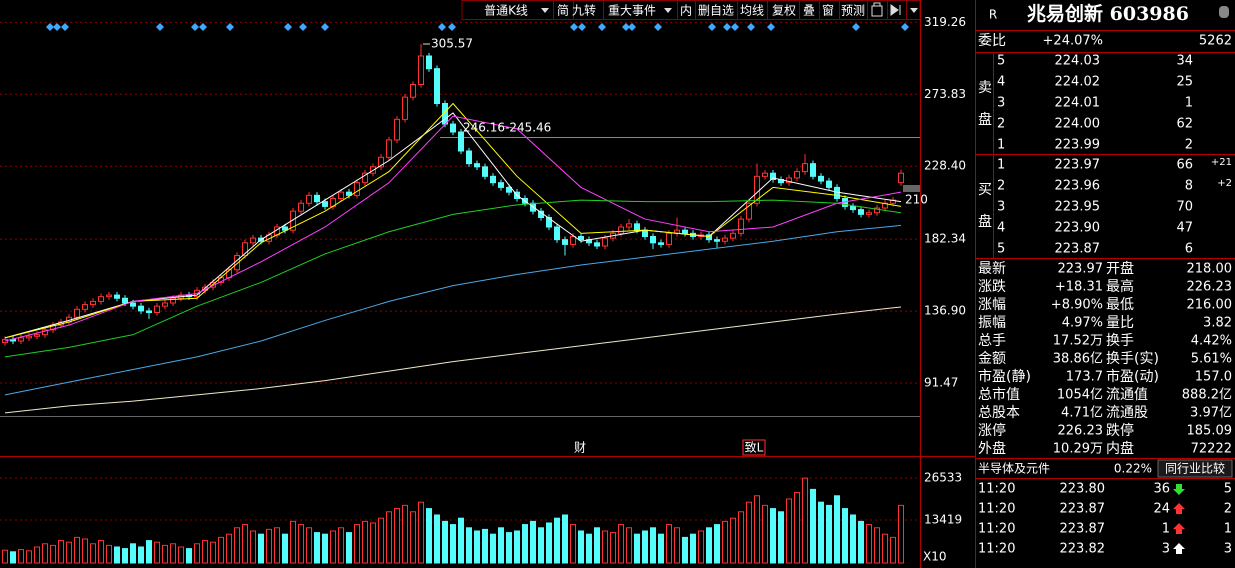 This screenshot has width=1235, height=568. What do you see at coordinates (584, 10) in the screenshot?
I see `toolbar-button: 九转` at bounding box center [584, 10].